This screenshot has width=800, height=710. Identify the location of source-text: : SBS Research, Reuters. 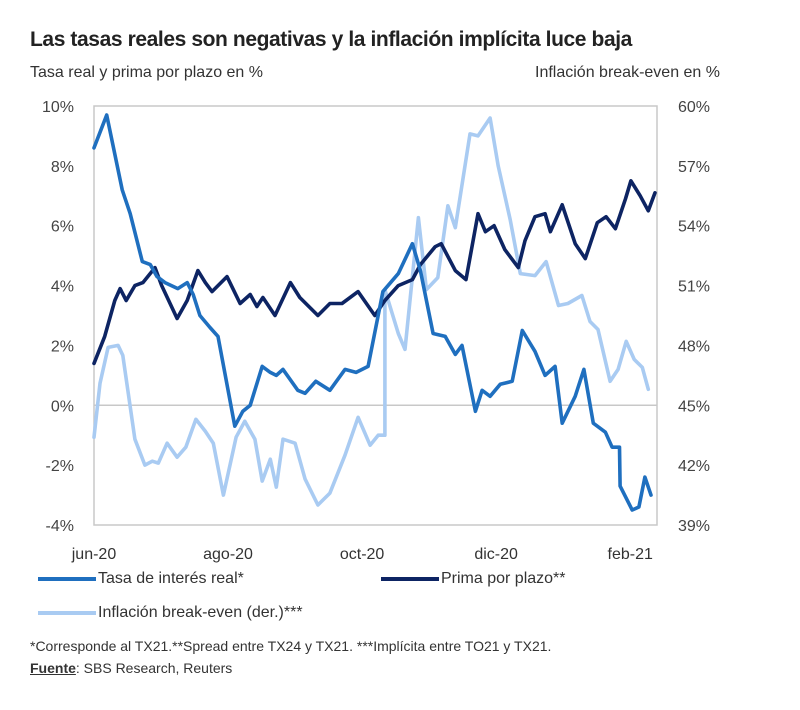
(154, 668).